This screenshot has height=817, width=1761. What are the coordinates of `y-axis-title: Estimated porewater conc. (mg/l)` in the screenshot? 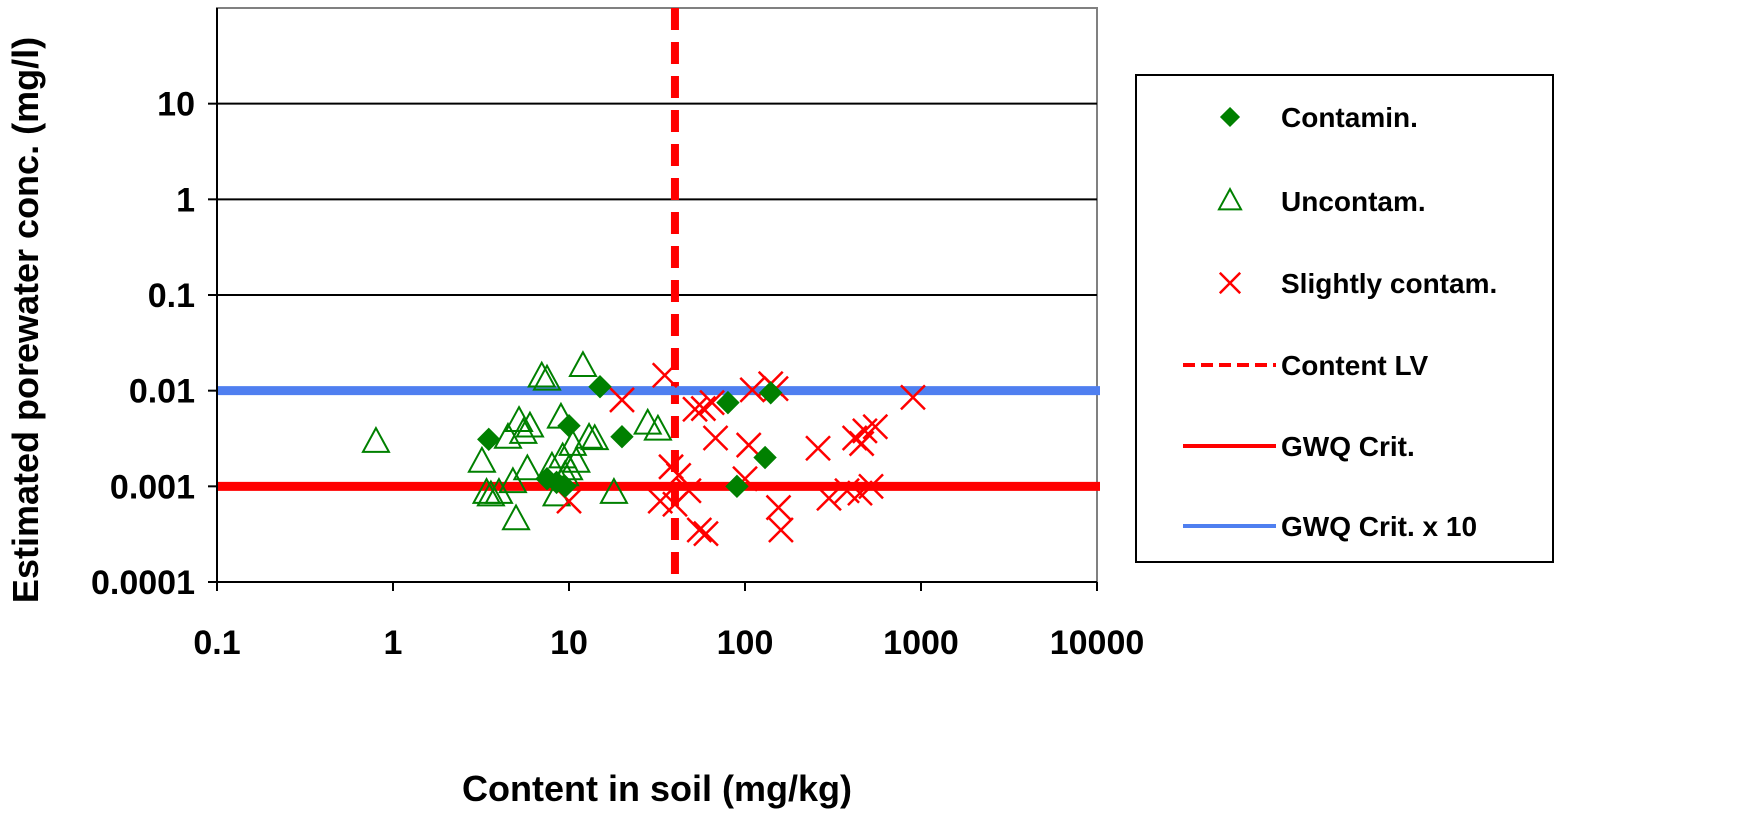 It's located at (25, 320).